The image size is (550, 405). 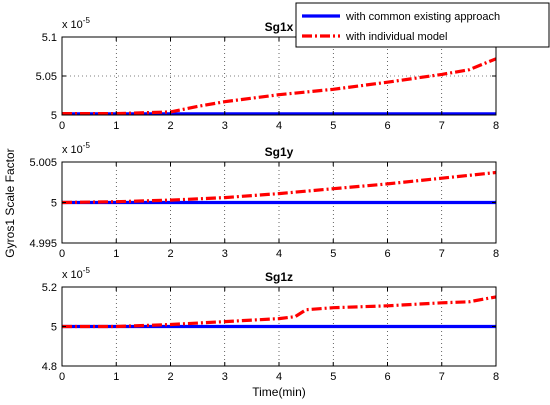 What do you see at coordinates (279, 392) in the screenshot?
I see `x-axis-label: Time(min)` at bounding box center [279, 392].